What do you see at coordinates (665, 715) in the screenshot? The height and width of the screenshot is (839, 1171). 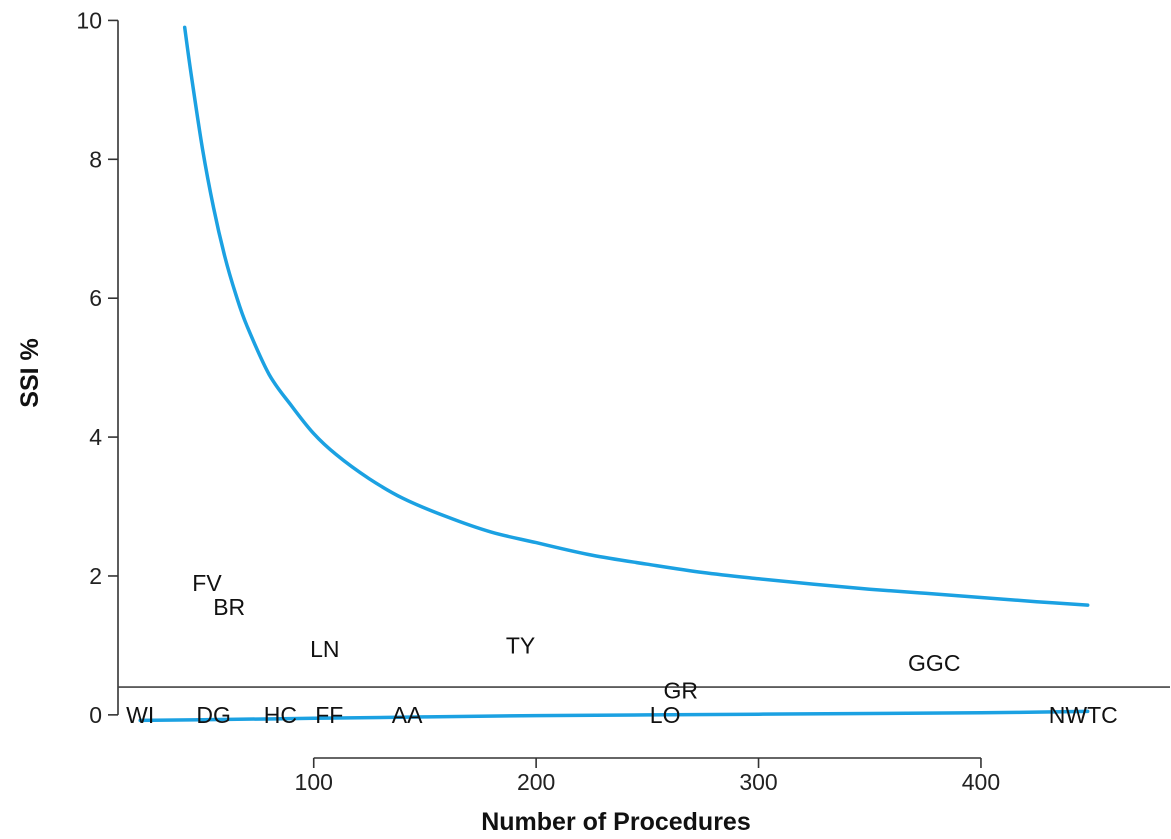 I see `data-point-lo: LO` at bounding box center [665, 715].